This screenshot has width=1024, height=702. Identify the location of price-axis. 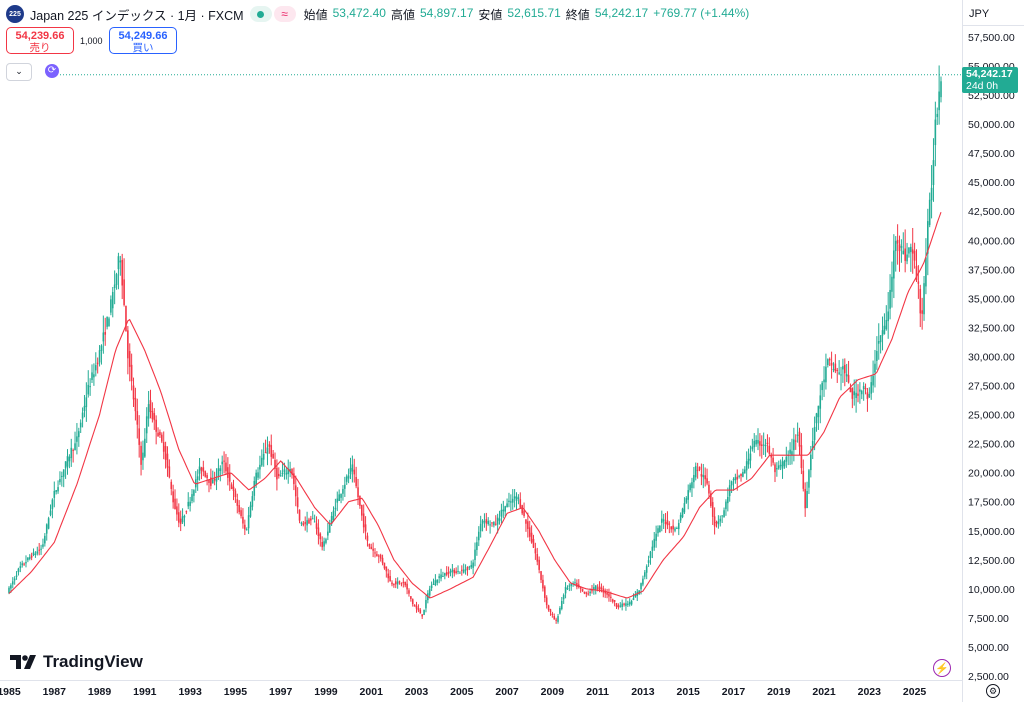
(993, 351).